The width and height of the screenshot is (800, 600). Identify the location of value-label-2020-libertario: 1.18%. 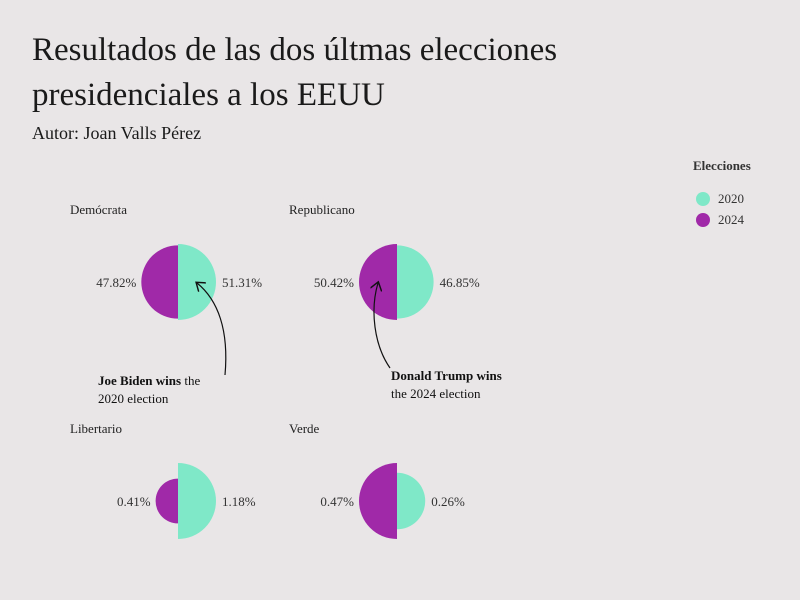
(239, 501).